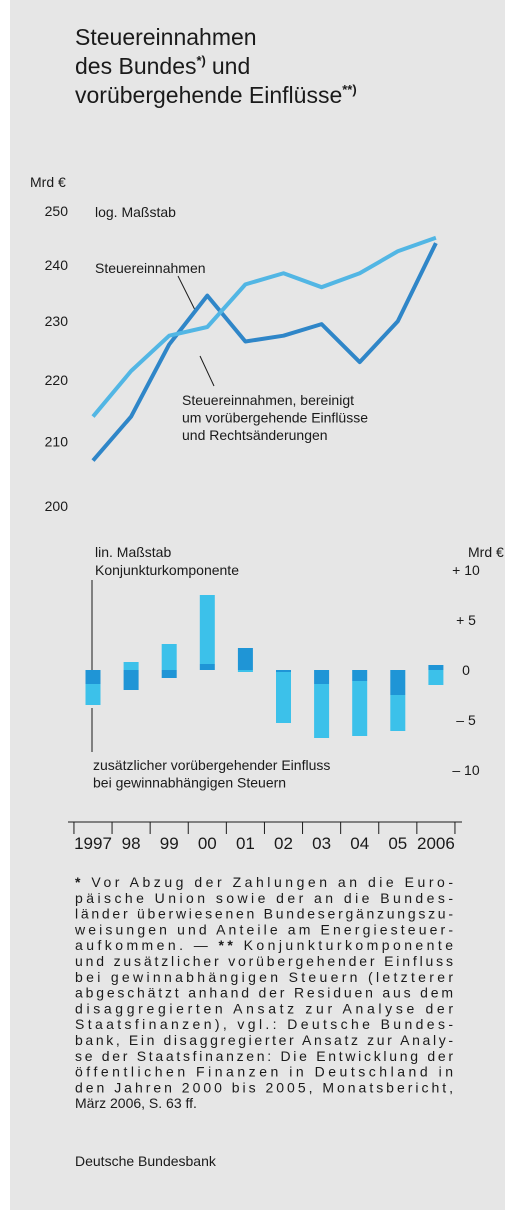 The width and height of the screenshot is (515, 1210). I want to click on title-text: Steuereinnahmen, so click(166, 37).